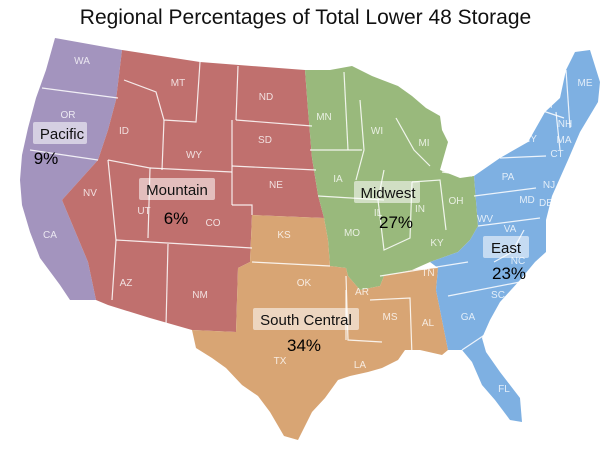 Image resolution: width=611 pixels, height=449 pixels. What do you see at coordinates (82, 61) in the screenshot?
I see `state-label-wa: WA` at bounding box center [82, 61].